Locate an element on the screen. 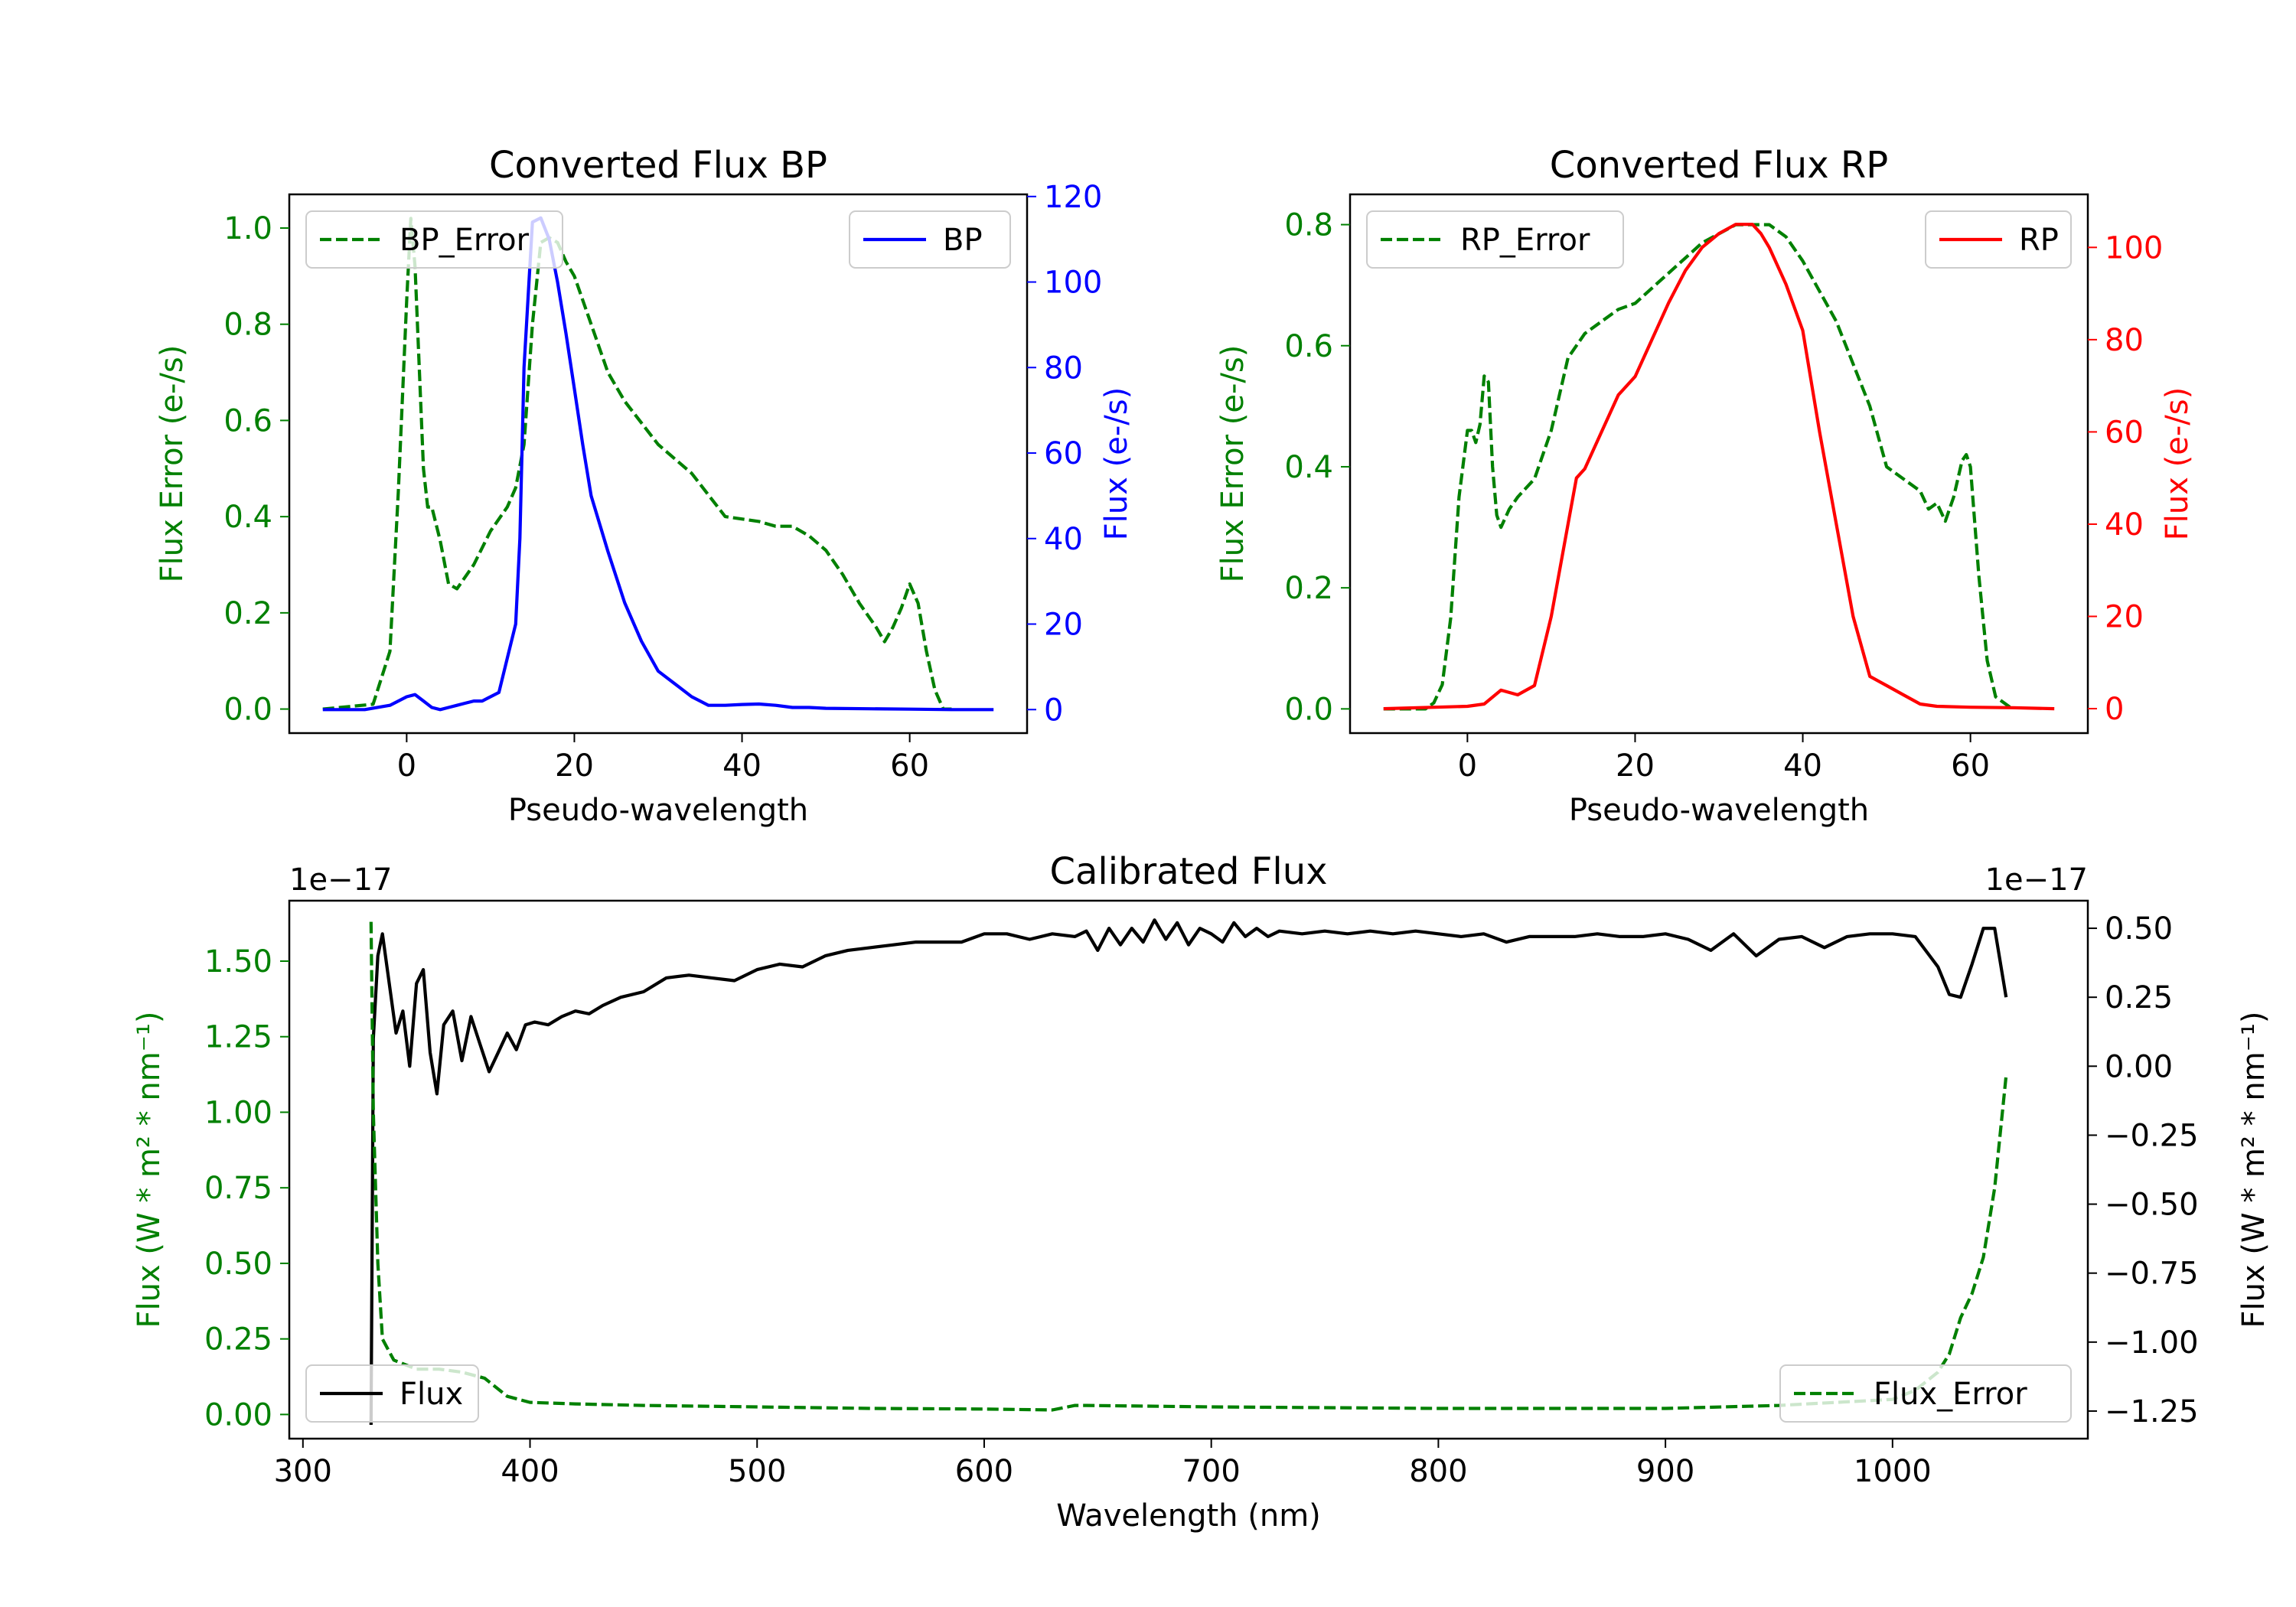  x-tick-label: 1000 is located at coordinates (1893, 1471).